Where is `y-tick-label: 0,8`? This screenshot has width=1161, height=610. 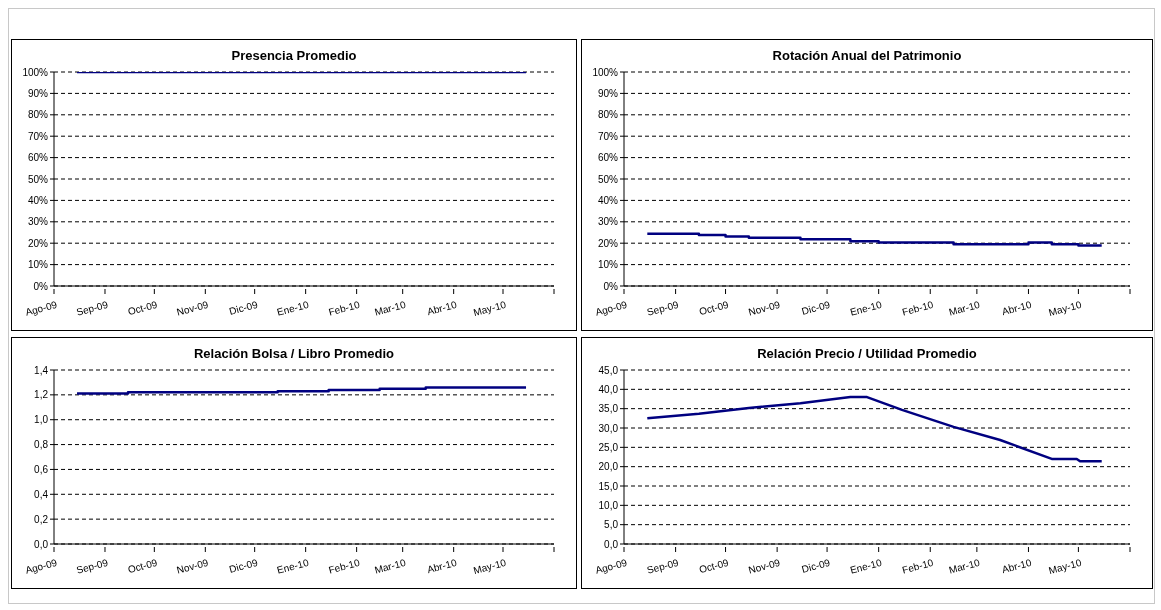
y-tick-label: 0,8 is located at coordinates (41, 445).